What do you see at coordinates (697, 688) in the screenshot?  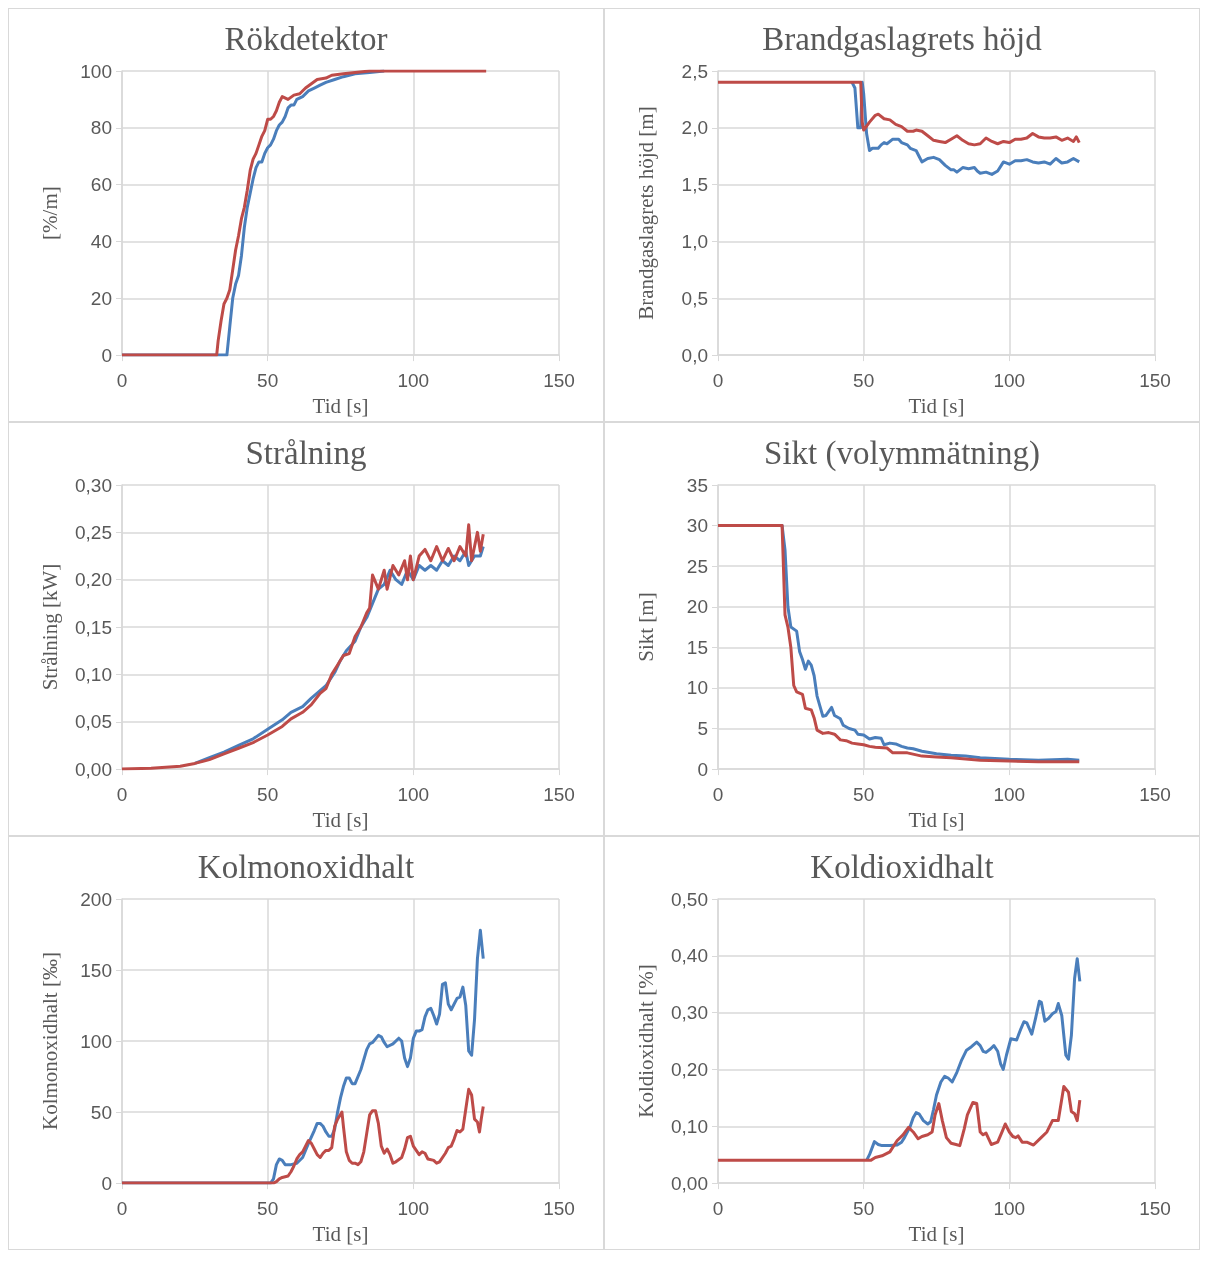 I see `y-tick-label: 10` at bounding box center [697, 688].